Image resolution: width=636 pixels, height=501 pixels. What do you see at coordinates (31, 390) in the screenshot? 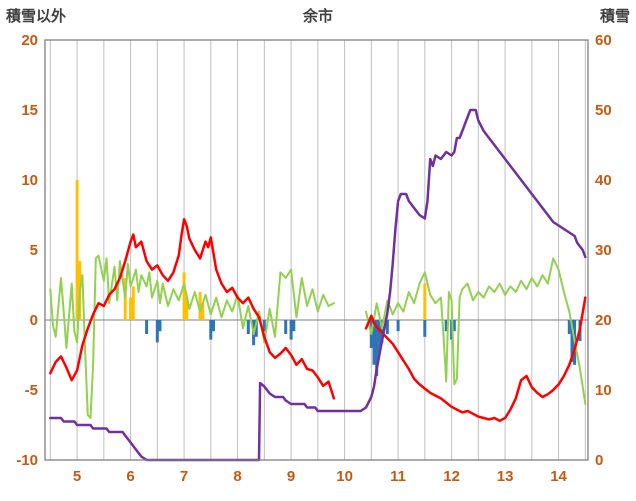
I see `left-axis-tick: -5` at bounding box center [31, 390].